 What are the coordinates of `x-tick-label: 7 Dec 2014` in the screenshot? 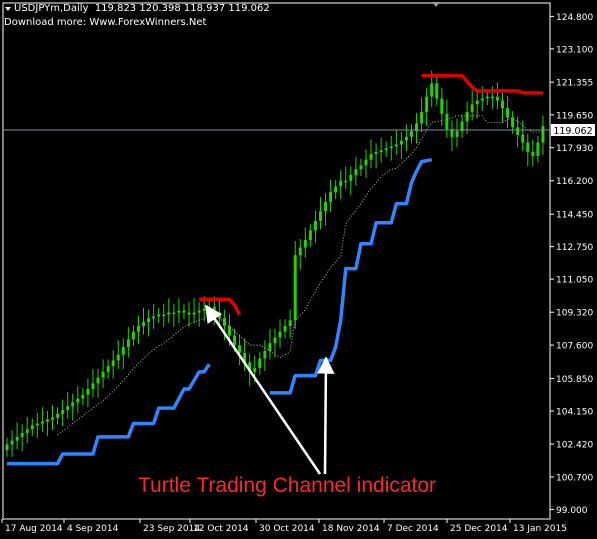 It's located at (413, 529).